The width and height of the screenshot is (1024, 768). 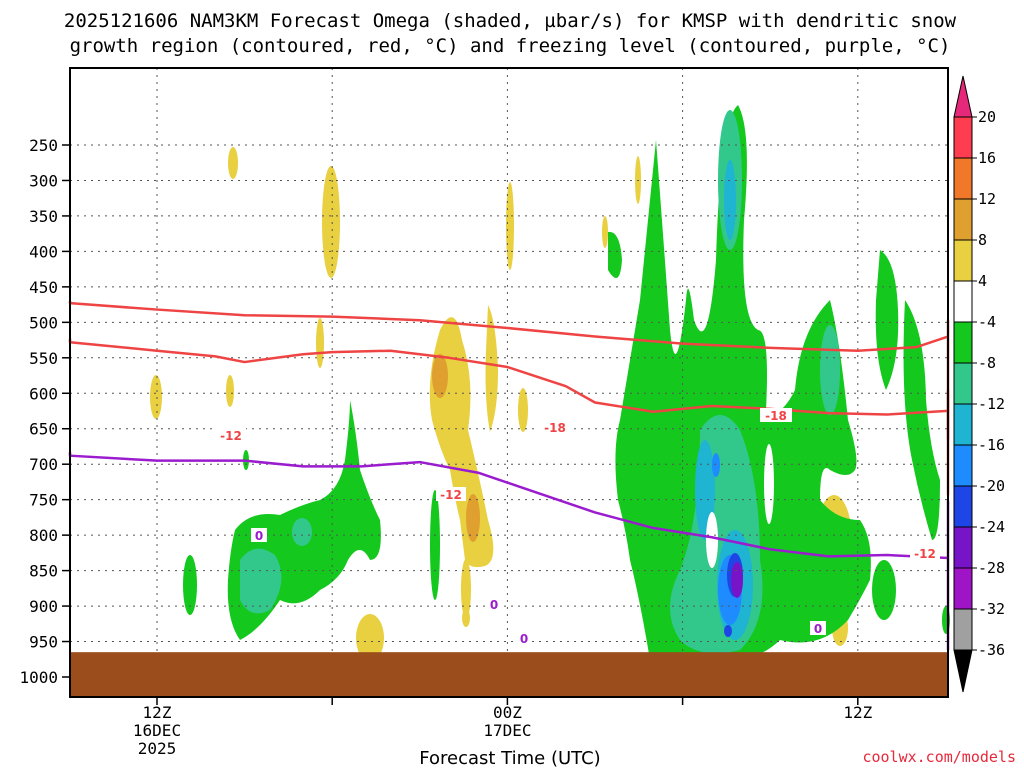 What do you see at coordinates (43, 145) in the screenshot?
I see `y-tick-label-250: 250` at bounding box center [43, 145].